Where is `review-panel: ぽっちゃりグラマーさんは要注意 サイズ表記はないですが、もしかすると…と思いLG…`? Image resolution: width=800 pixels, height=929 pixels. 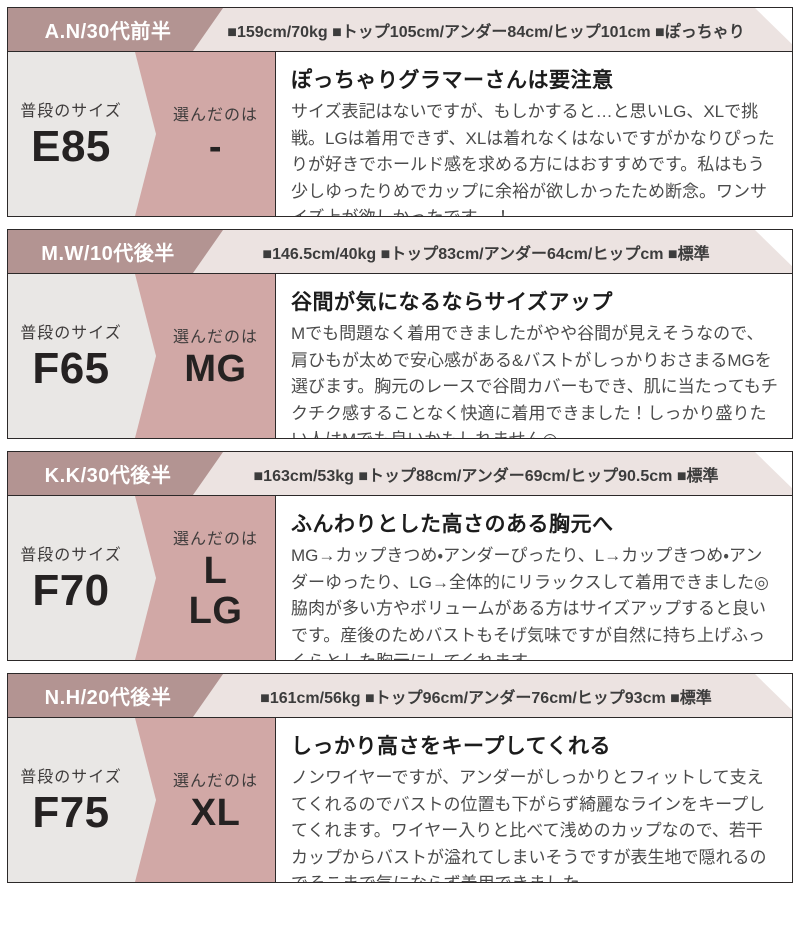
review-panel: ぽっちゃりグラマーさんは要注意 サイズ表記はないですが、もしかすると…と思いLG… is located at coordinates (533, 134).